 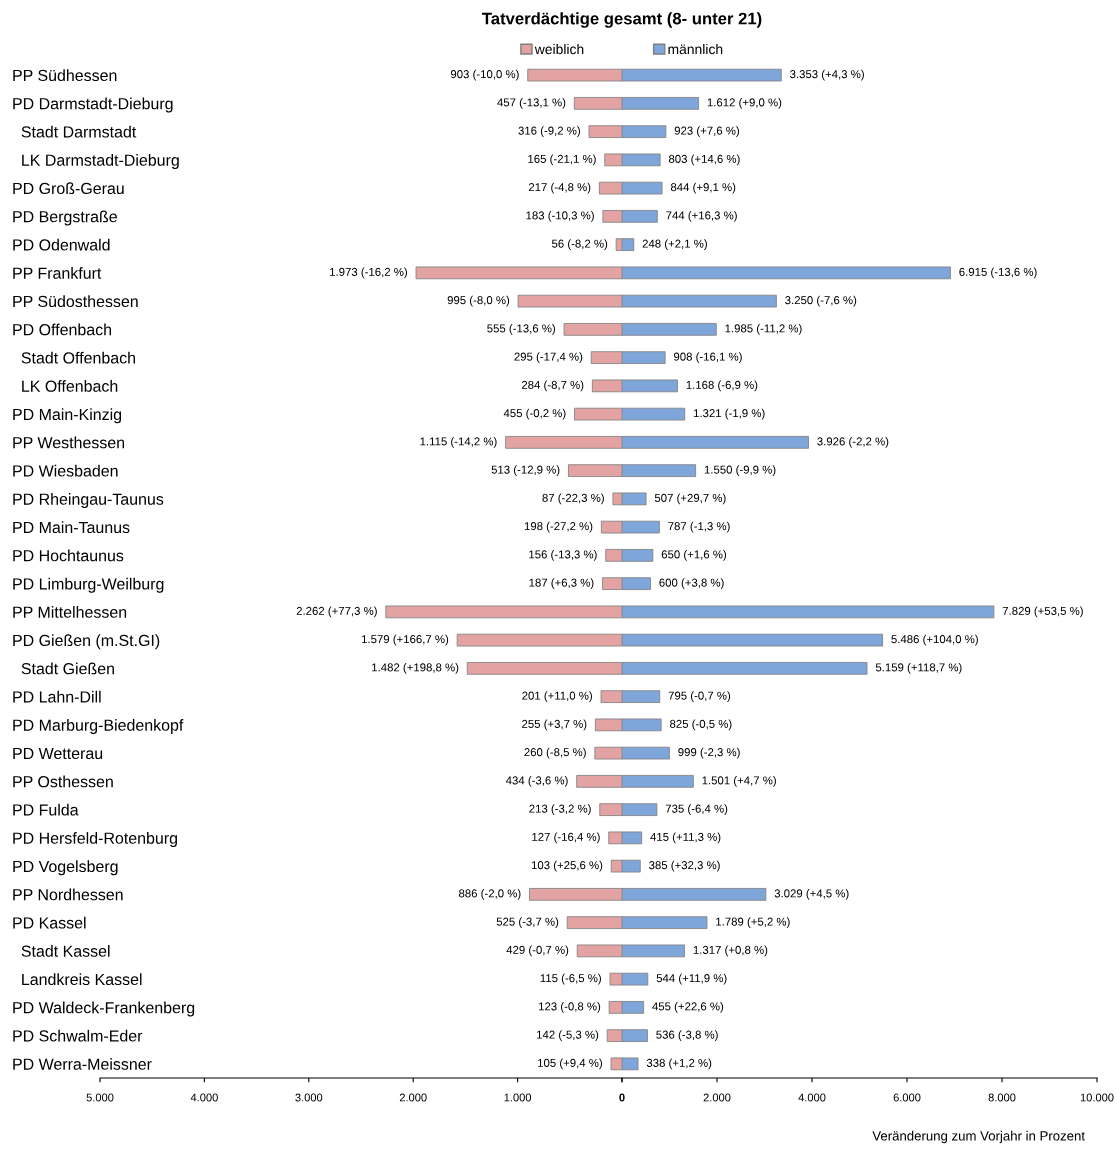 I want to click on y-tick-label: PD Wiesbaden, so click(x=65, y=470).